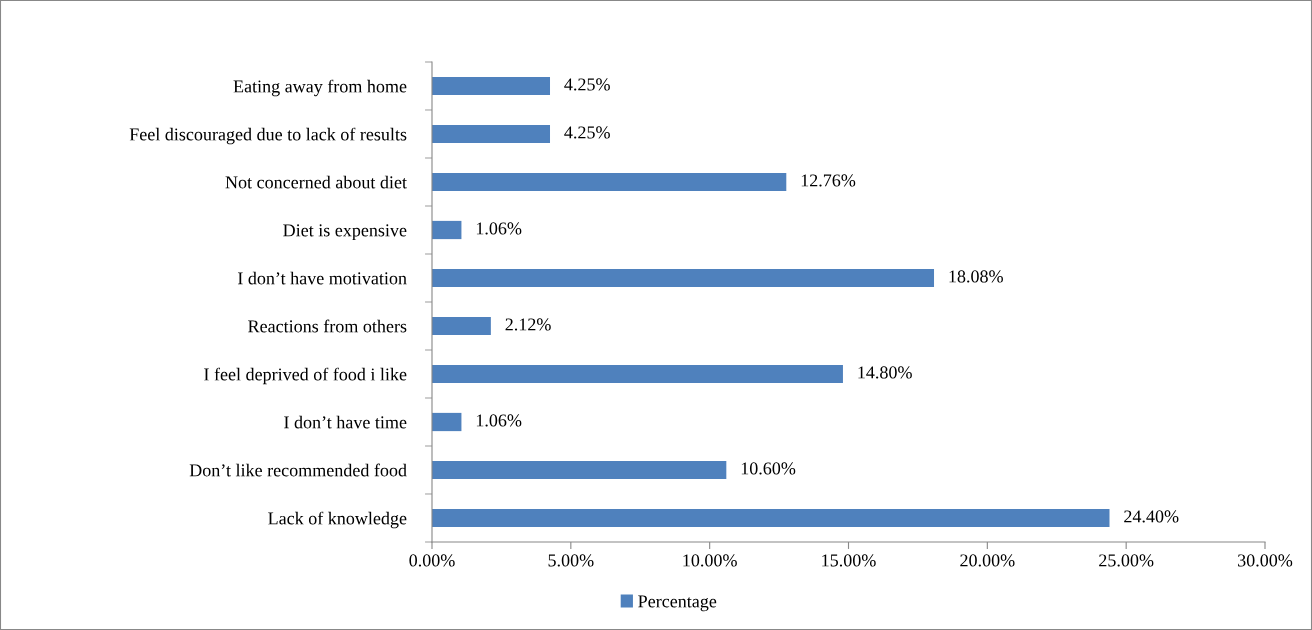  What do you see at coordinates (322, 278) in the screenshot?
I see `y-tick-label: I don’t have motivation` at bounding box center [322, 278].